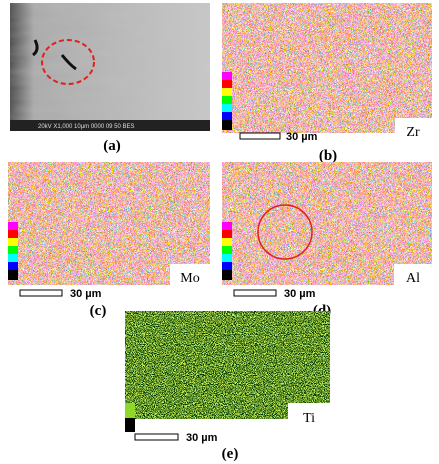 The width and height of the screenshot is (439, 464). I want to click on element-label: Mo, so click(189, 278).